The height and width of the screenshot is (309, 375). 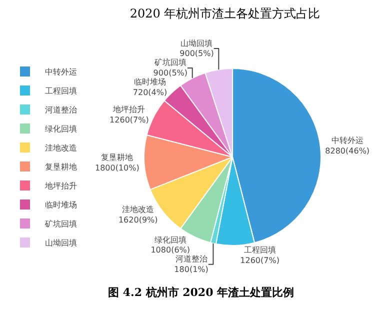 I want to click on slice-label: 工程回填, so click(x=260, y=249).